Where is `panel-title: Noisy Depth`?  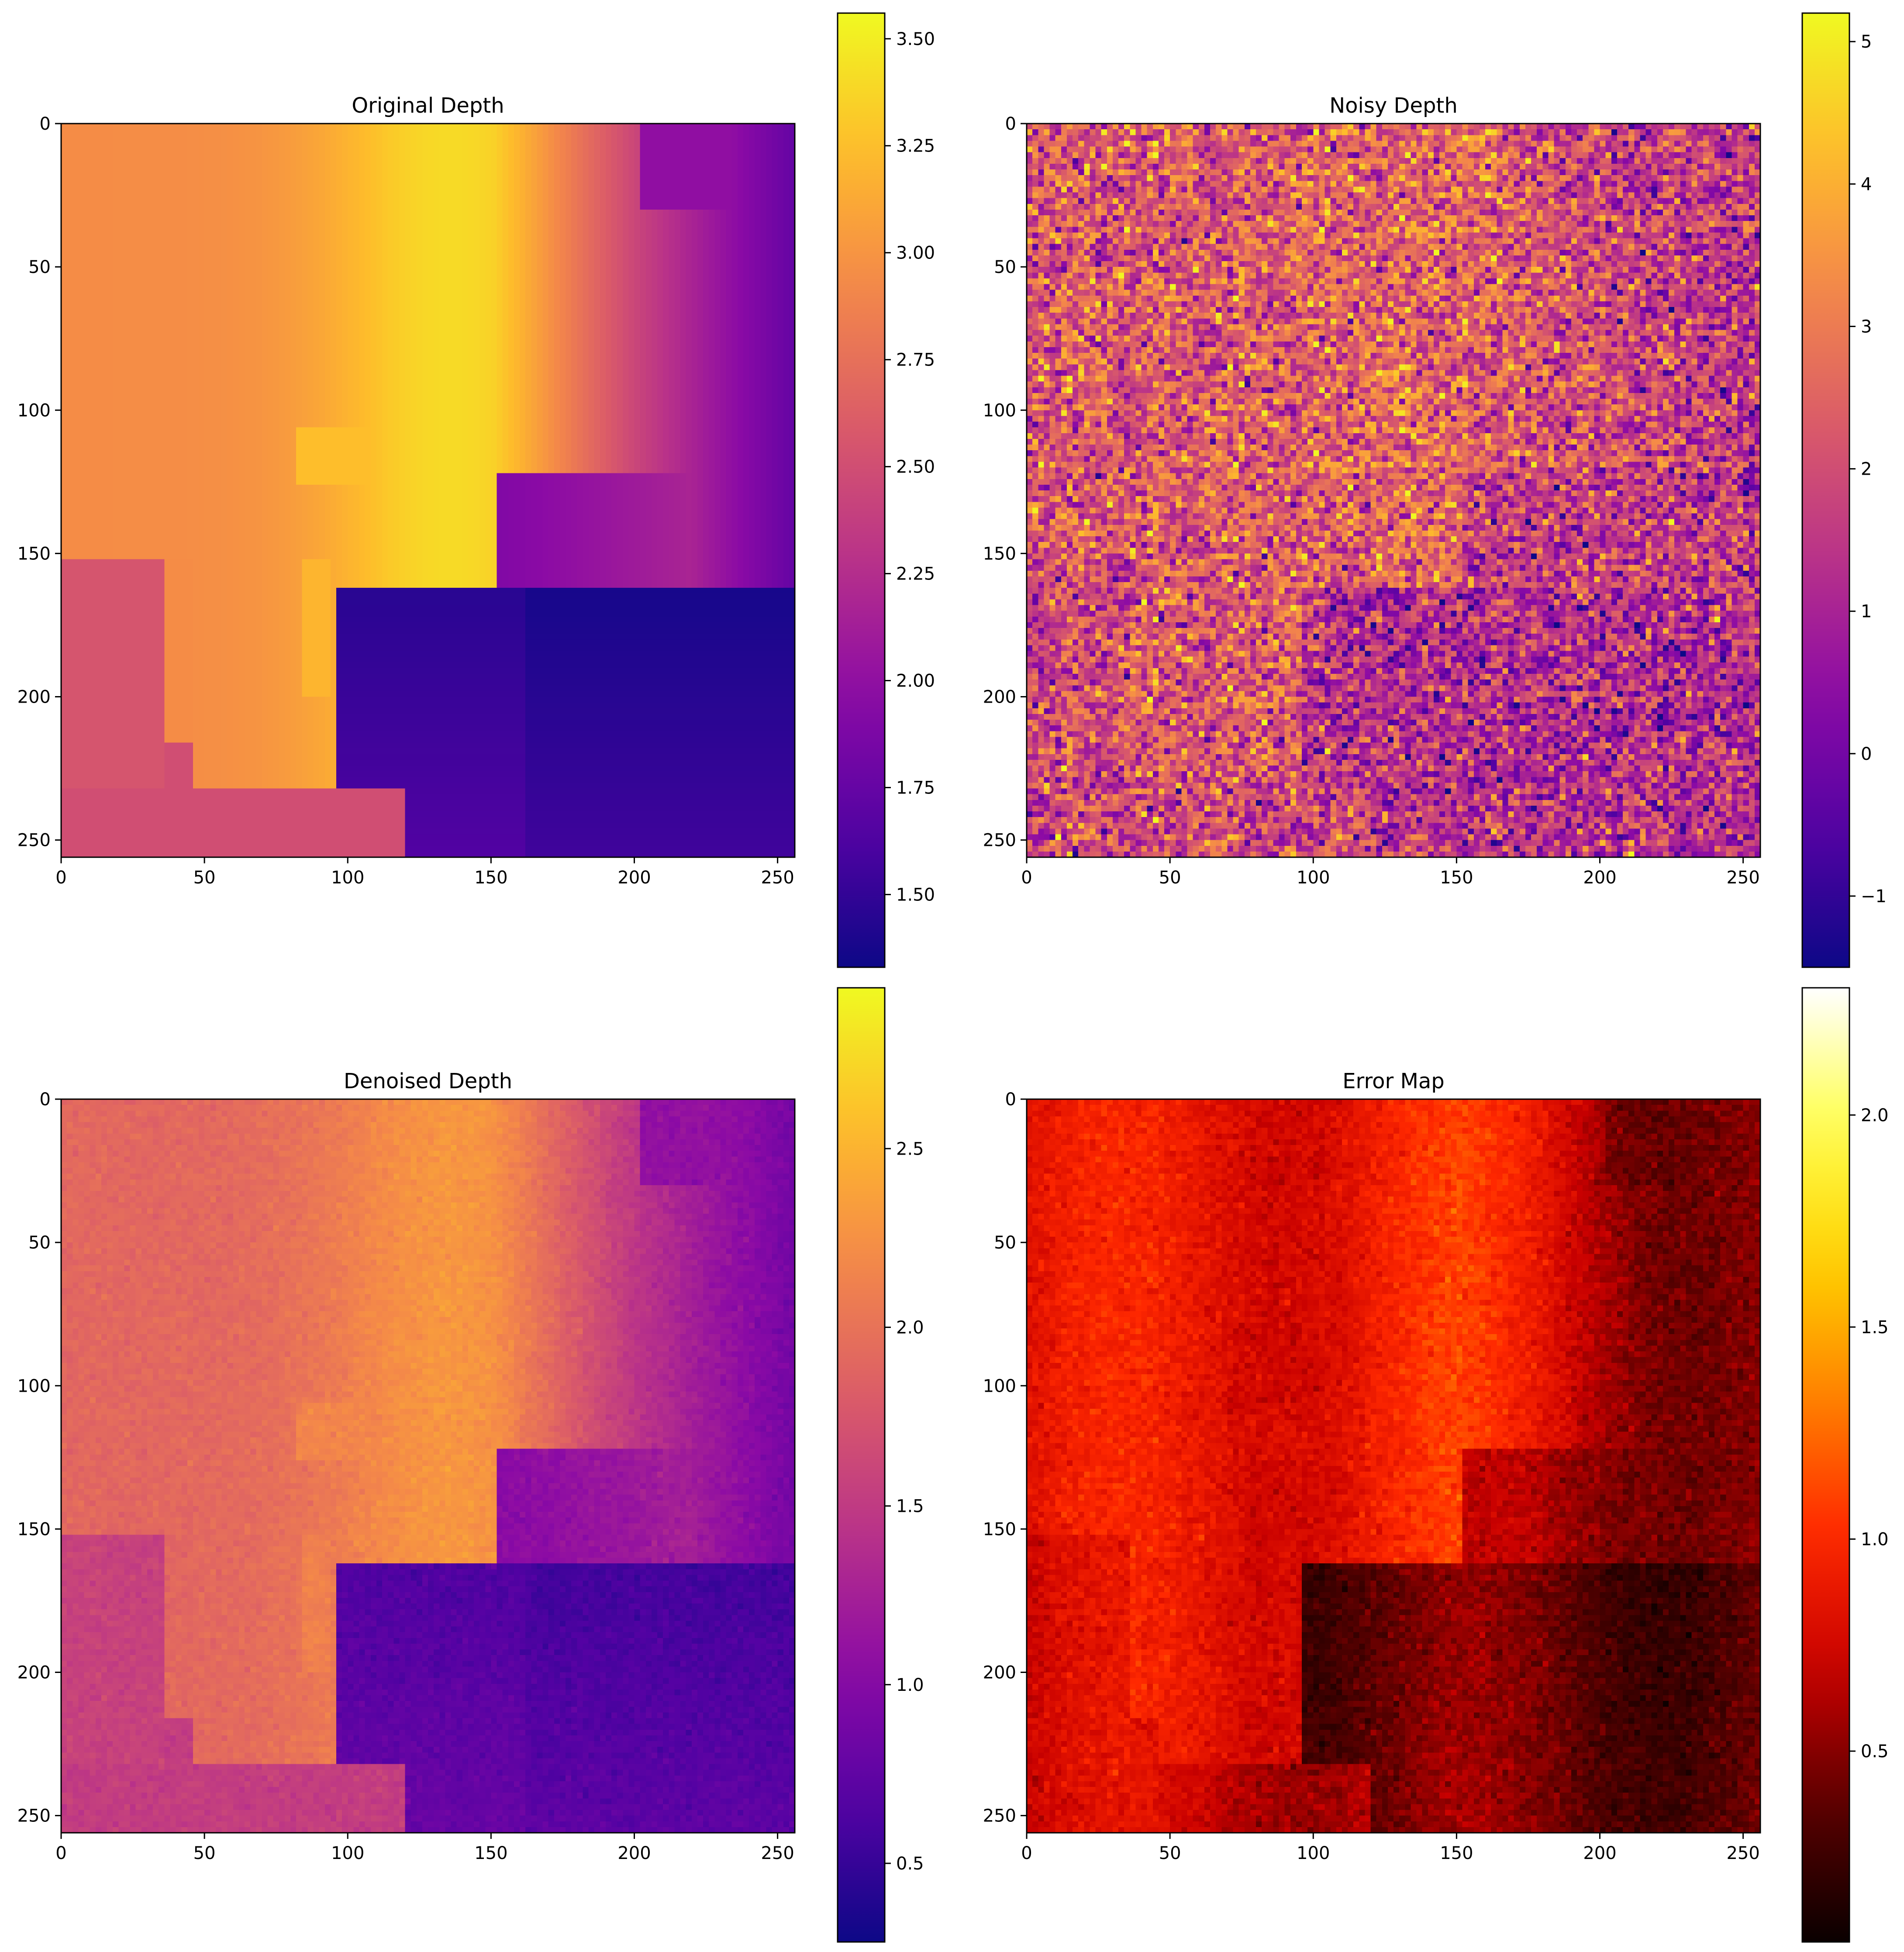
panel-title: Noisy Depth is located at coordinates (1393, 105).